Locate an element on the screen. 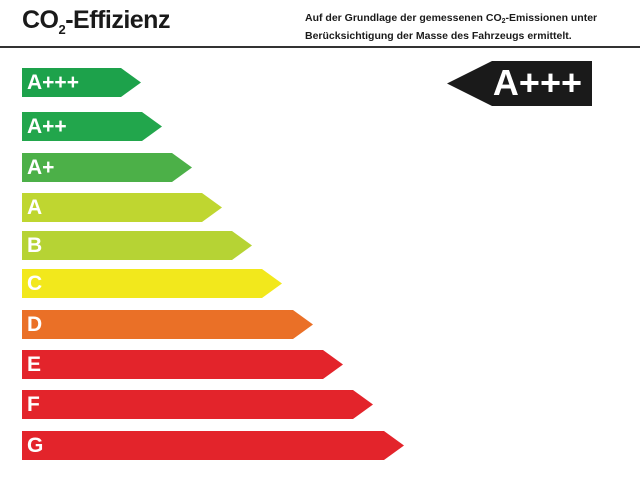 This screenshot has width=640, height=480. class-bar-e: E is located at coordinates (182, 364).